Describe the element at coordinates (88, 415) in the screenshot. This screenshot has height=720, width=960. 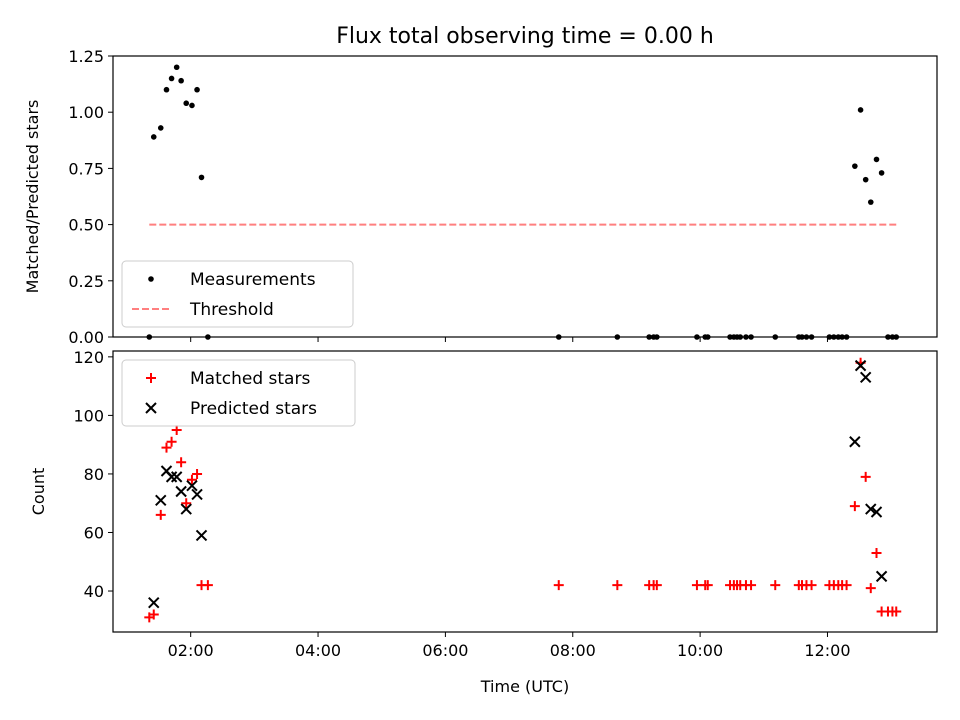
I see `y-tick-label: 100` at that location.